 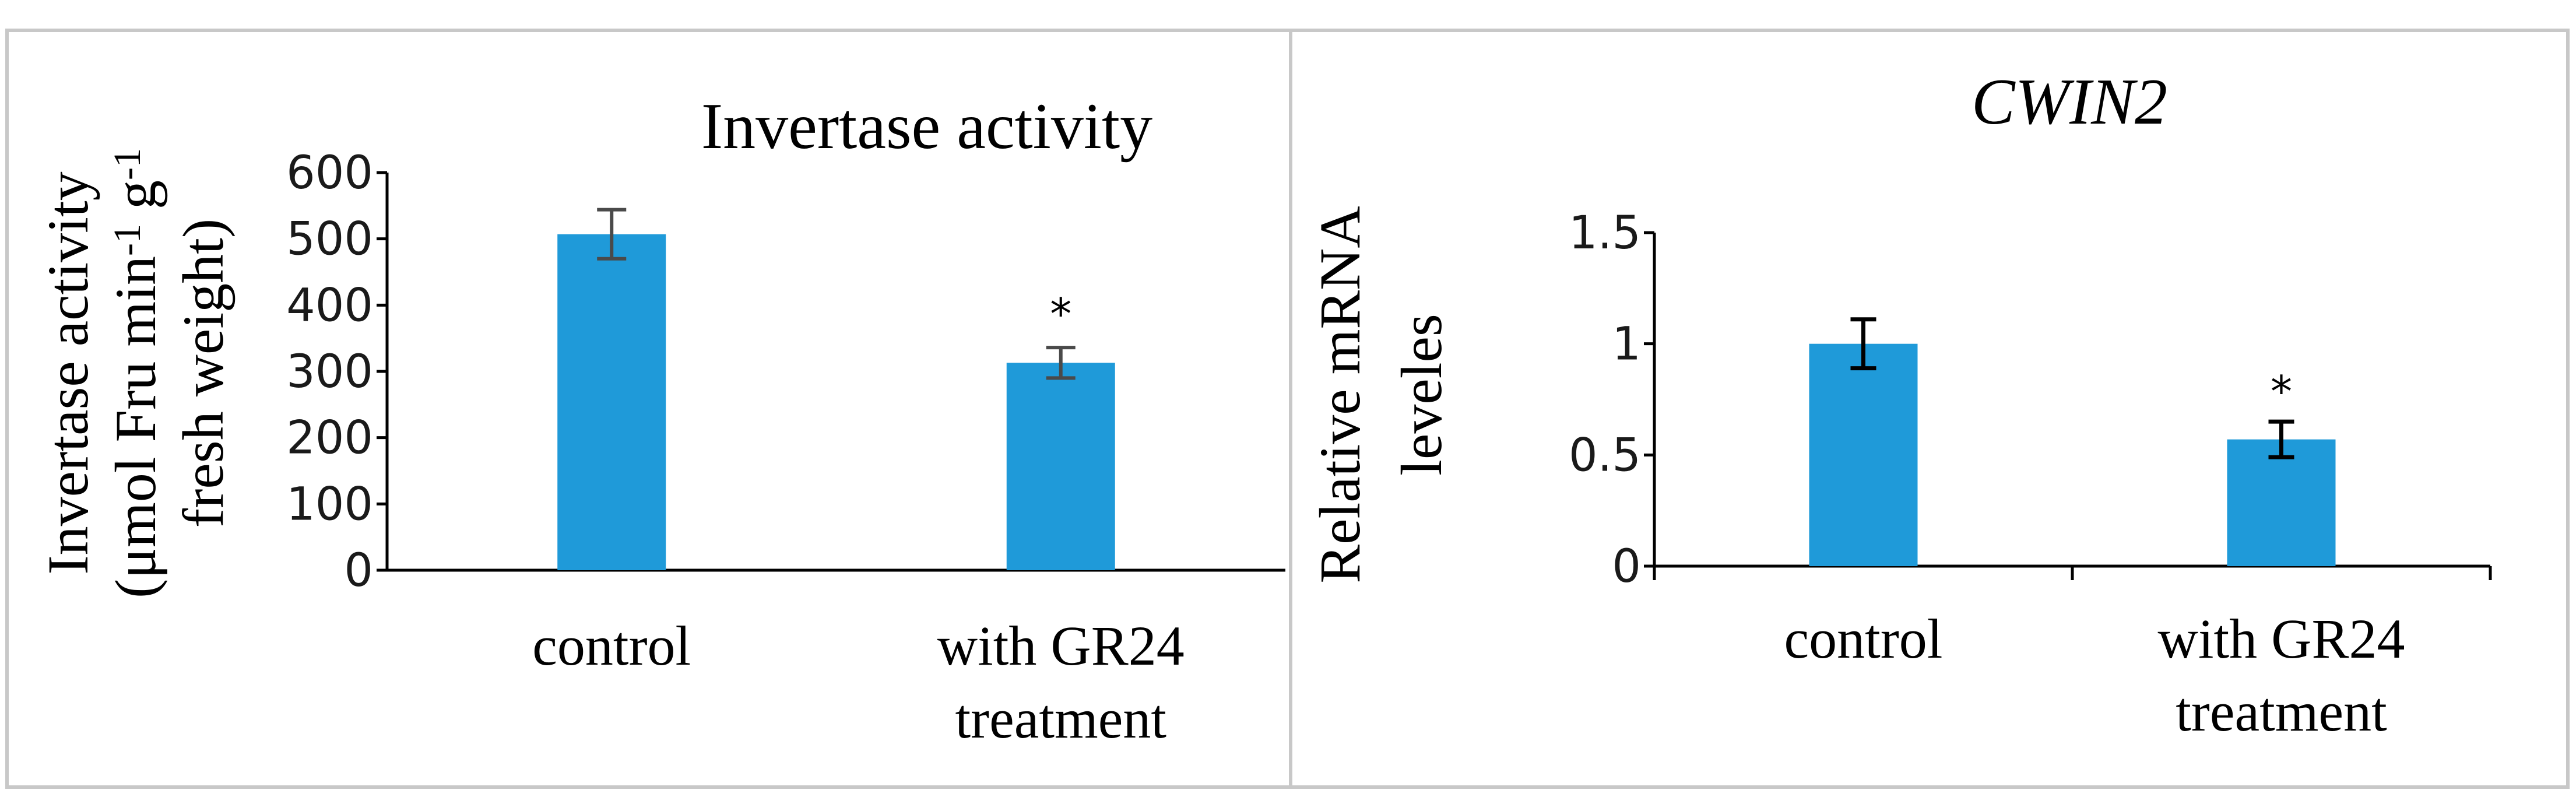 I want to click on y-axis-label-line: (μmol Fru min-1 g-1, so click(x=135, y=373).